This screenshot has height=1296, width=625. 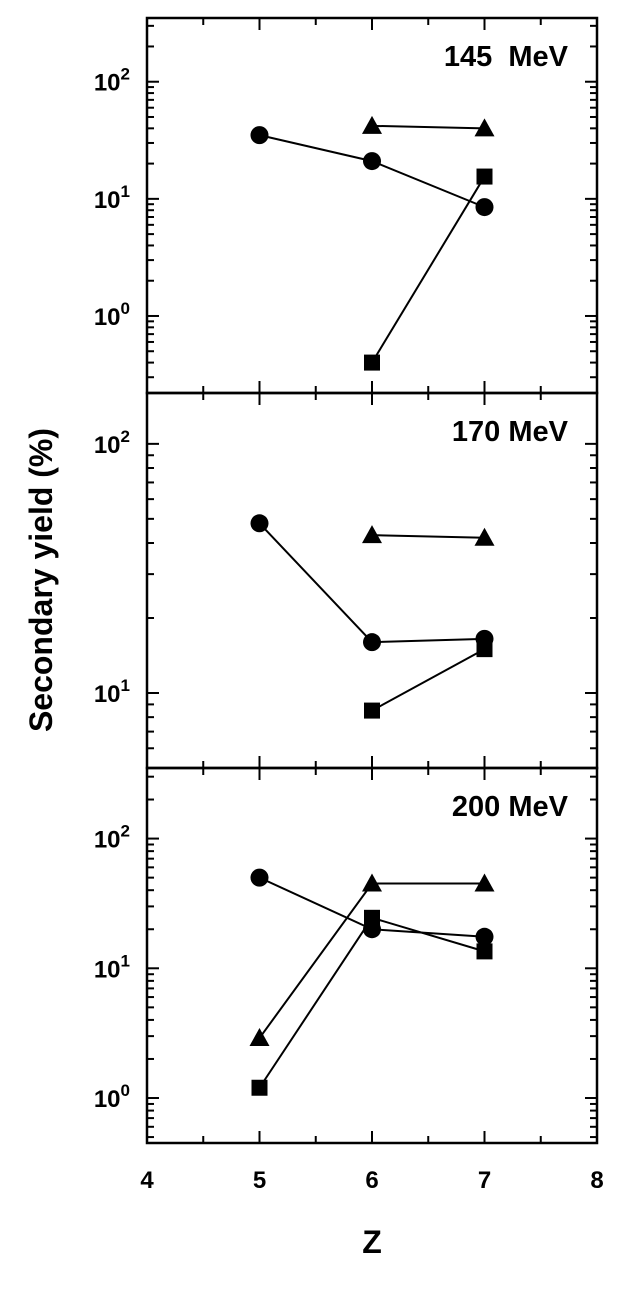 I want to click on y-axis-title: Secondary yield (%), so click(x=41, y=580).